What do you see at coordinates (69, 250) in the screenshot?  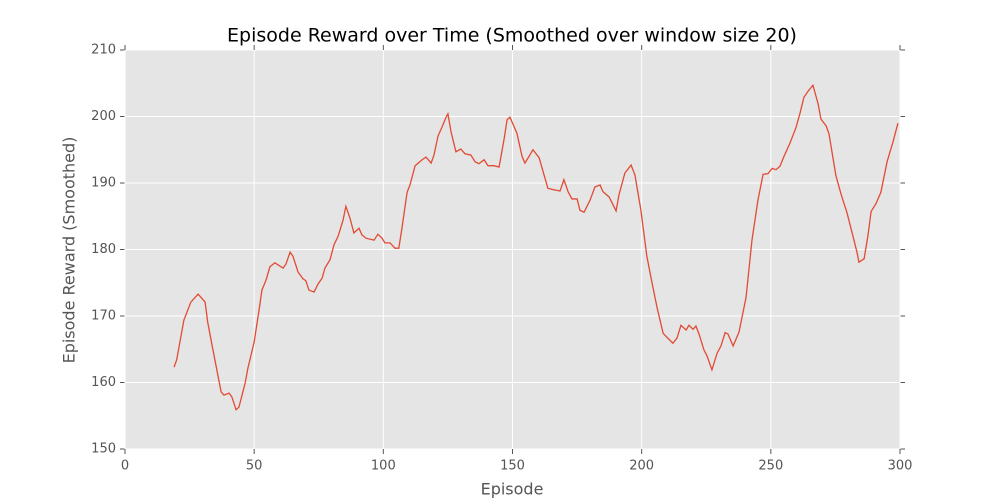 I see `y-axis-label: Episode Reward (Smoothed)` at bounding box center [69, 250].